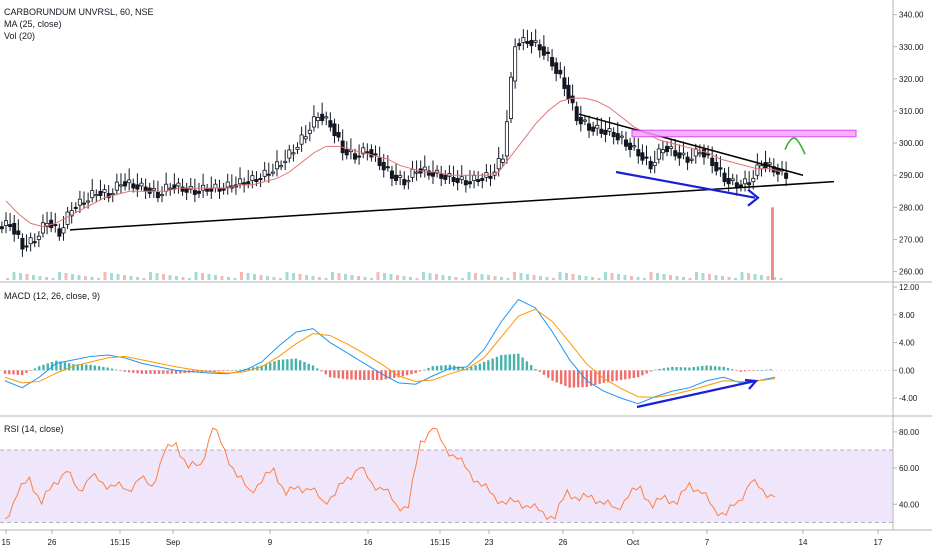  I want to click on time-tick-label: 26, so click(52, 542).